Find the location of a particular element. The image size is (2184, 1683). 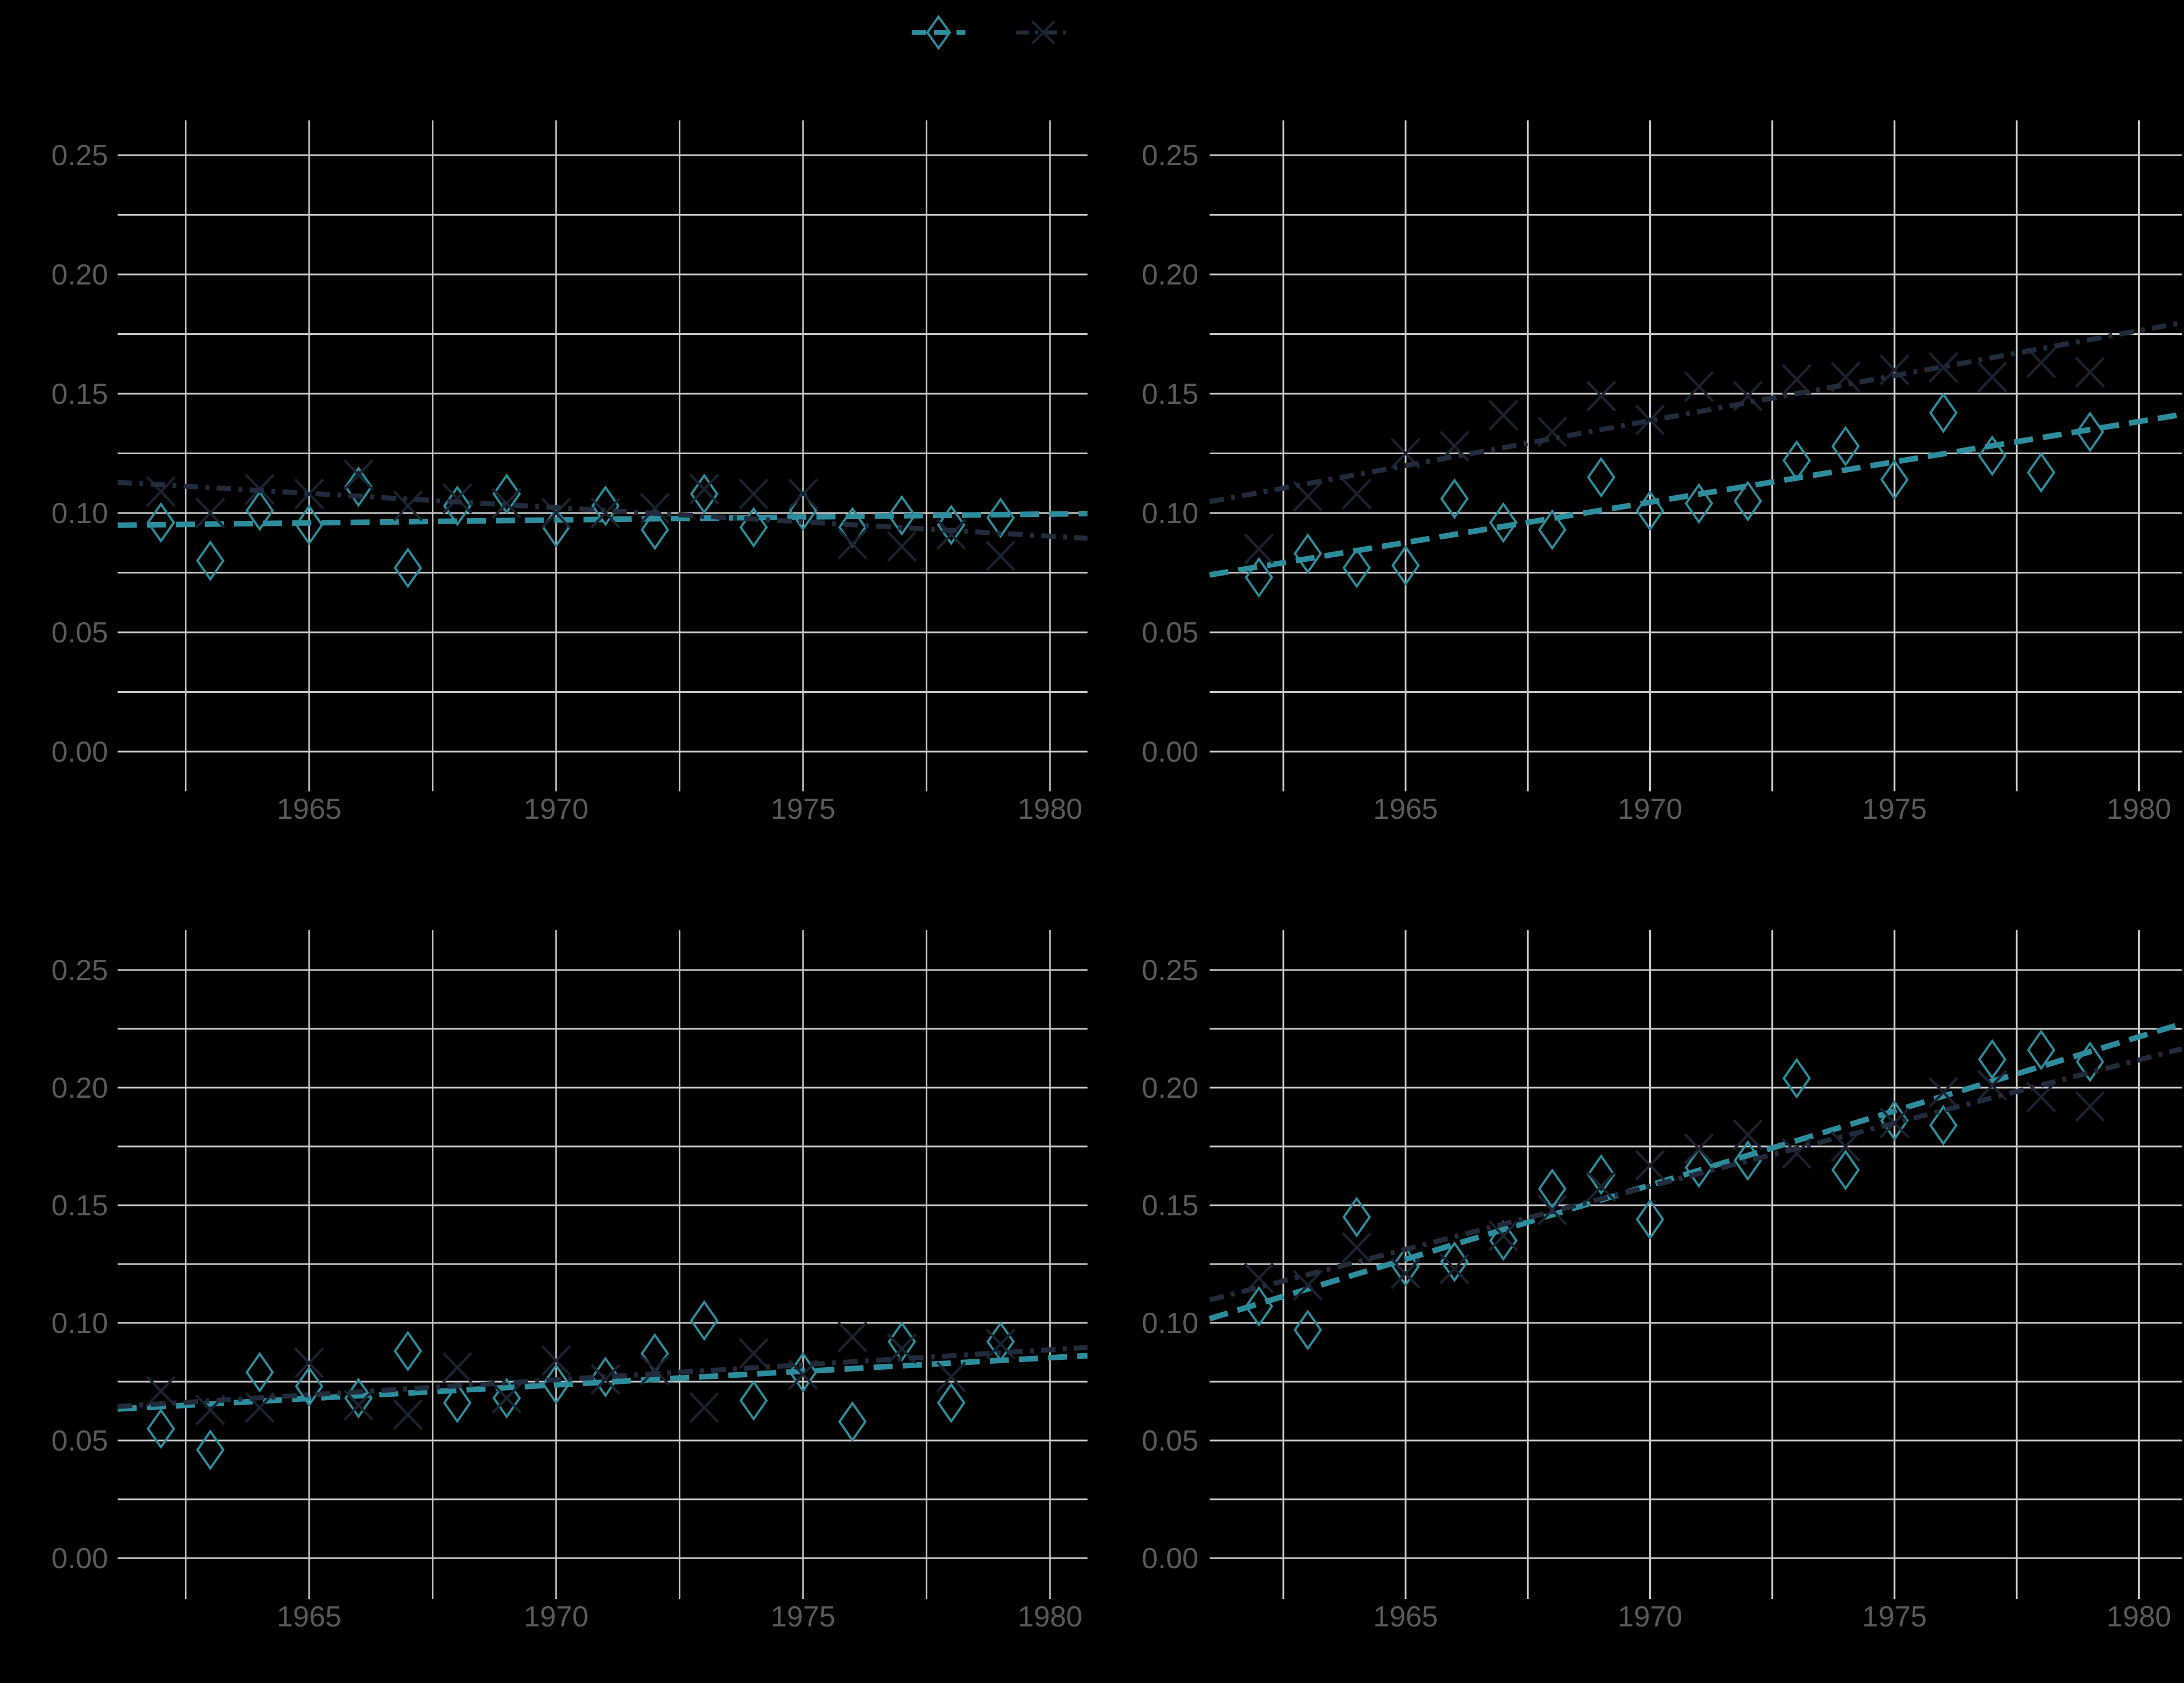

trend-line-dashdot is located at coordinates (602, 1377).